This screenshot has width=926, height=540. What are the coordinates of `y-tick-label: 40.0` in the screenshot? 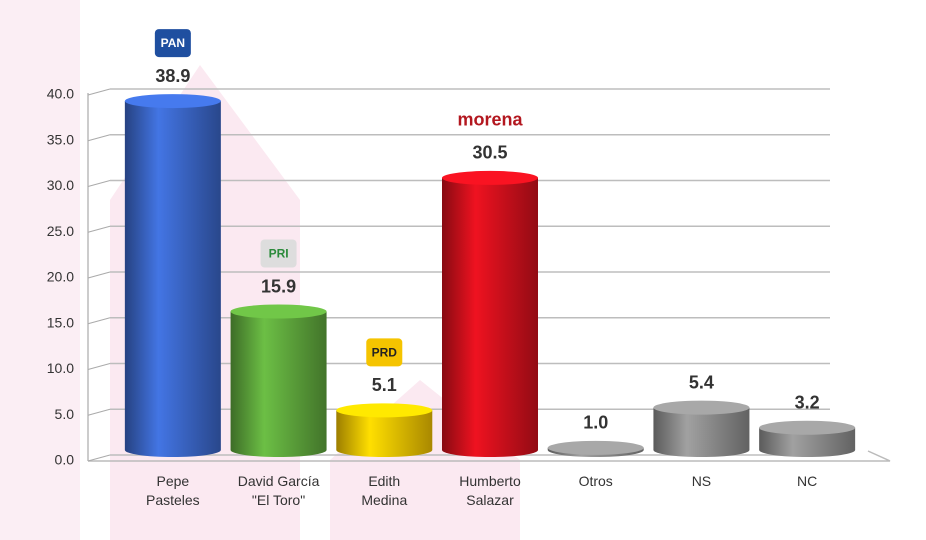 It's located at (60, 94).